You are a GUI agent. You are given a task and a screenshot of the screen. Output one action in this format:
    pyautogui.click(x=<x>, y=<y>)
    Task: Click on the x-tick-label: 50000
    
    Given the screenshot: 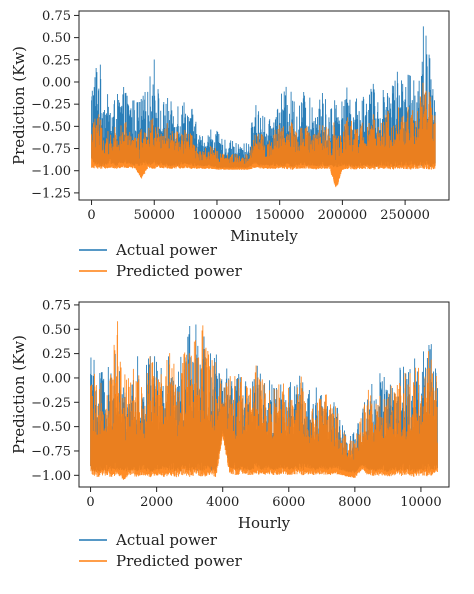 What is the action you would take?
    pyautogui.click(x=154, y=215)
    